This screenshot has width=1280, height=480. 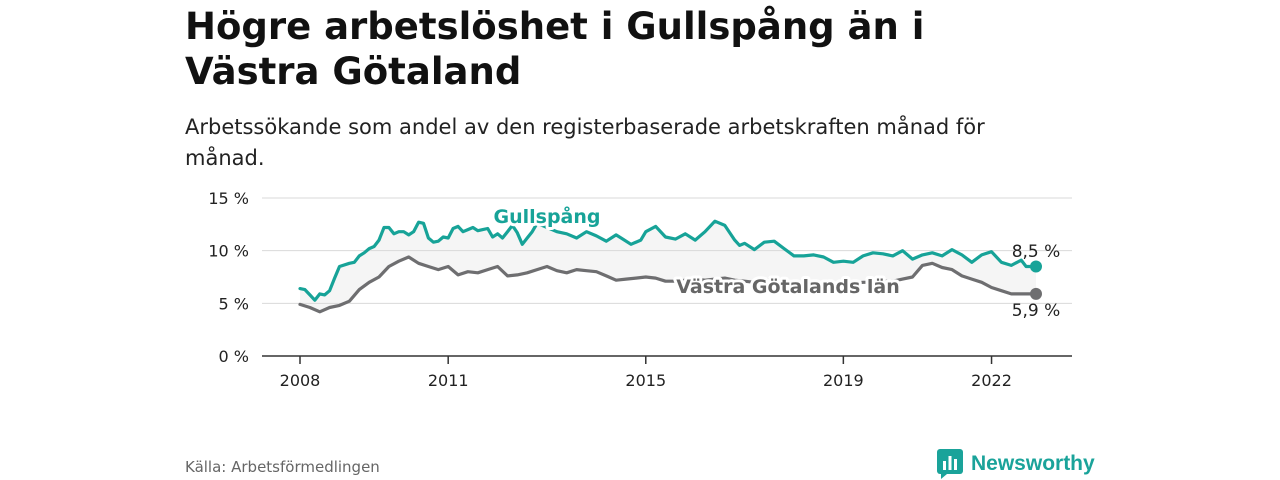 I want to click on end-point-vastra-gotaland, so click(x=1036, y=293).